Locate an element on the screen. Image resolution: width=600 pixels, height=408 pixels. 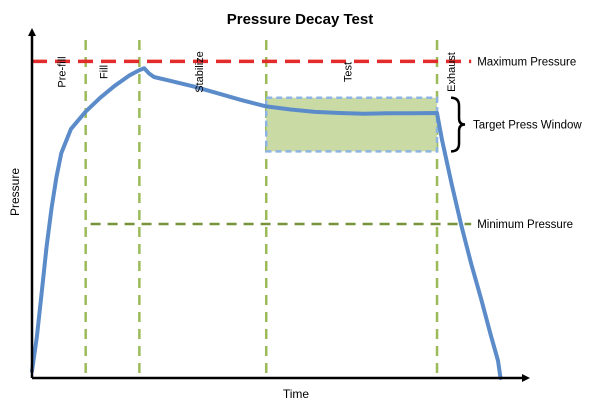
target-press-window is located at coordinates (351, 124).